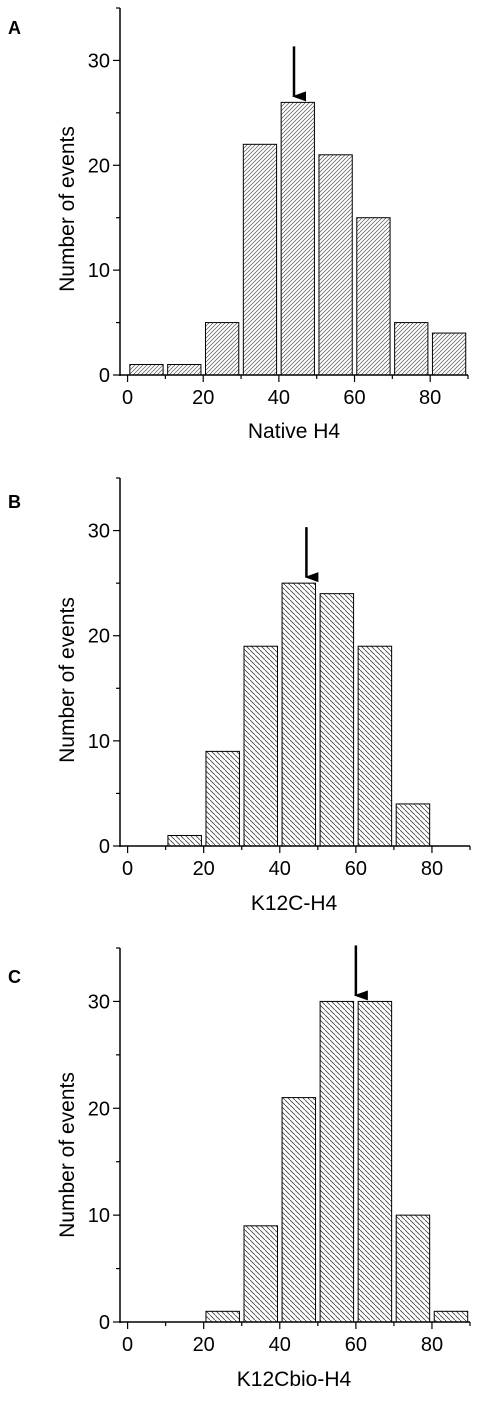  Describe the element at coordinates (294, 1379) in the screenshot. I see `x-axis-title: K12Cbio-H4` at that location.